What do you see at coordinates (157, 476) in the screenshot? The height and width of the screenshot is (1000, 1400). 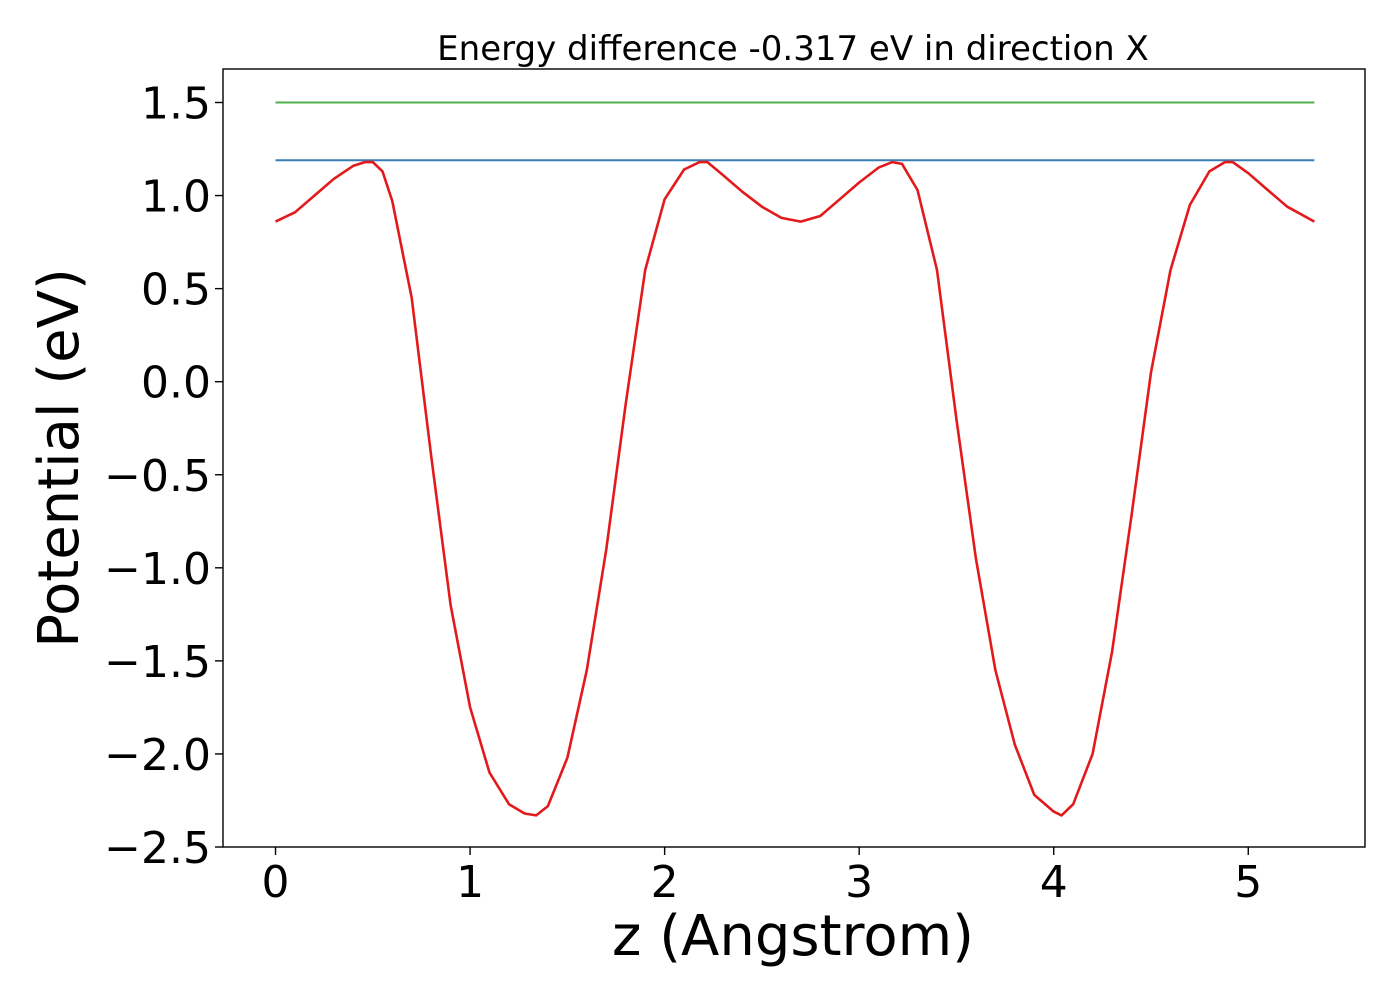 I see `y-tick-label: −0.5` at bounding box center [157, 476].